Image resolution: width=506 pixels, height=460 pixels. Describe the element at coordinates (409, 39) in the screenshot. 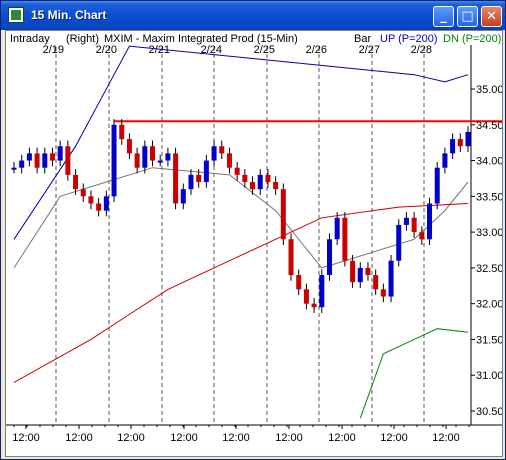

I see `up-label: UP (P=200)` at that location.